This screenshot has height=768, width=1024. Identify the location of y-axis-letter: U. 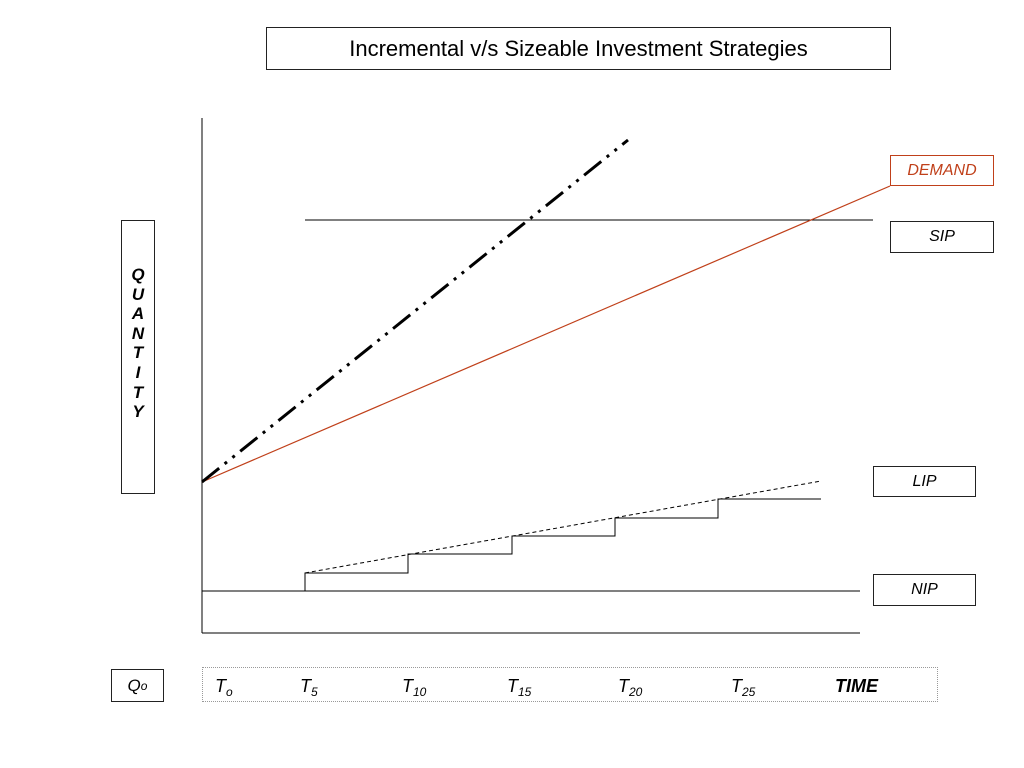
(138, 294).